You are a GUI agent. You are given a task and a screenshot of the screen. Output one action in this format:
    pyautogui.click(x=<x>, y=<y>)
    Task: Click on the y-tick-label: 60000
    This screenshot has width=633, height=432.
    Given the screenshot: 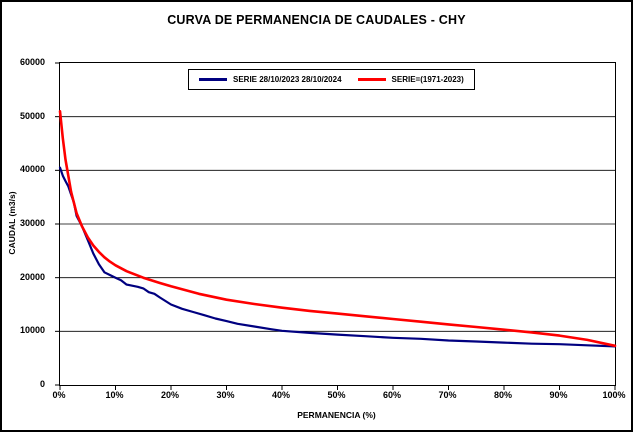 What is the action you would take?
    pyautogui.click(x=32, y=62)
    